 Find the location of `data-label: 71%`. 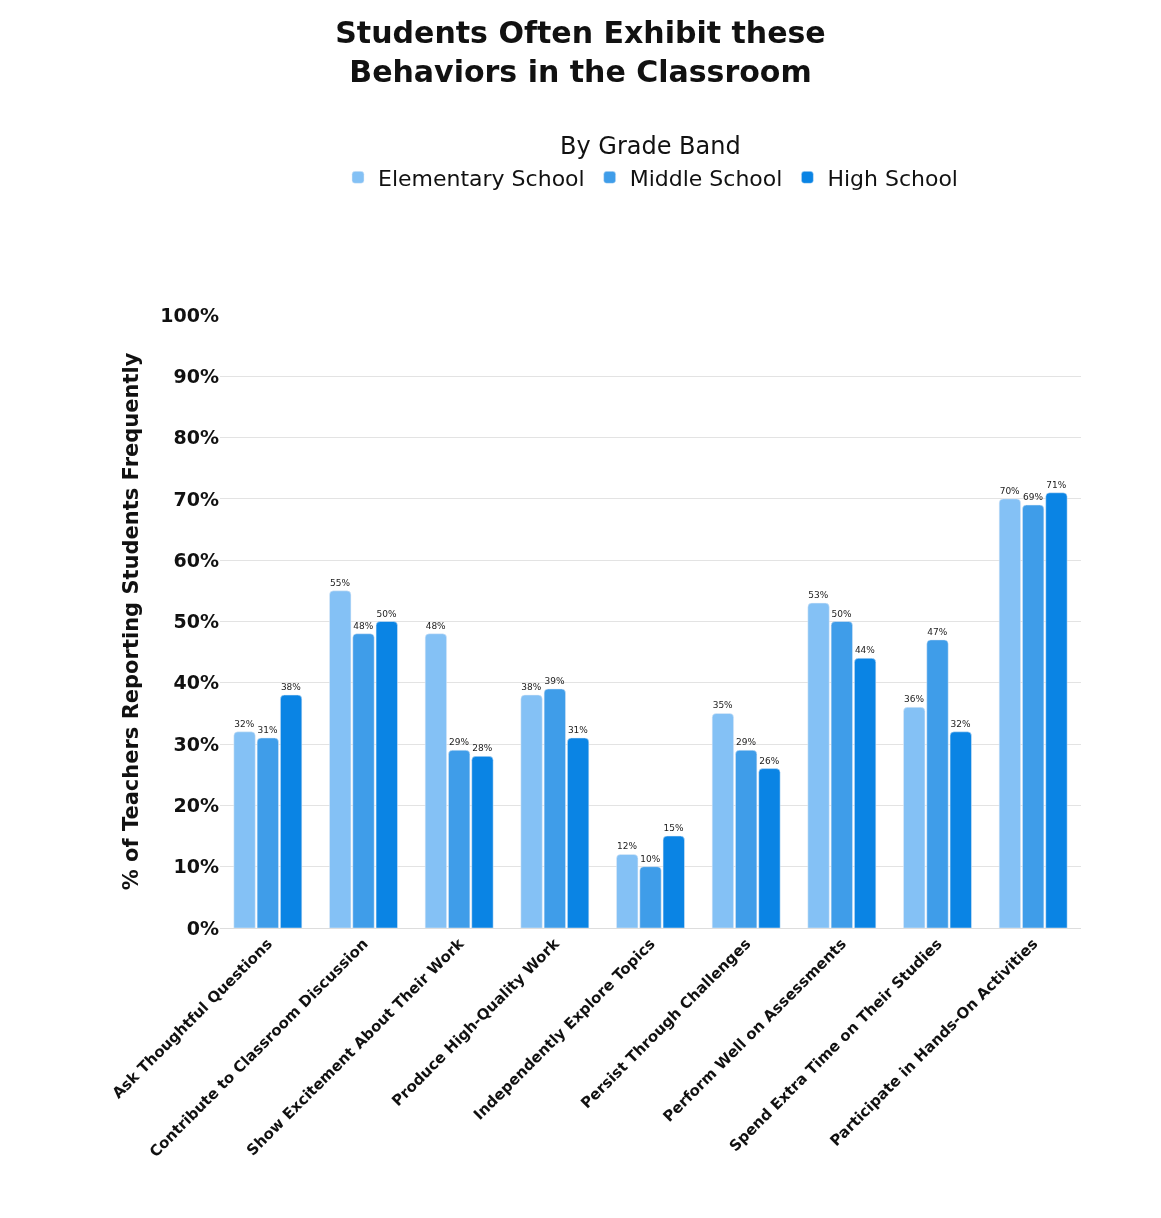

data-label: 71% is located at coordinates (1056, 484).